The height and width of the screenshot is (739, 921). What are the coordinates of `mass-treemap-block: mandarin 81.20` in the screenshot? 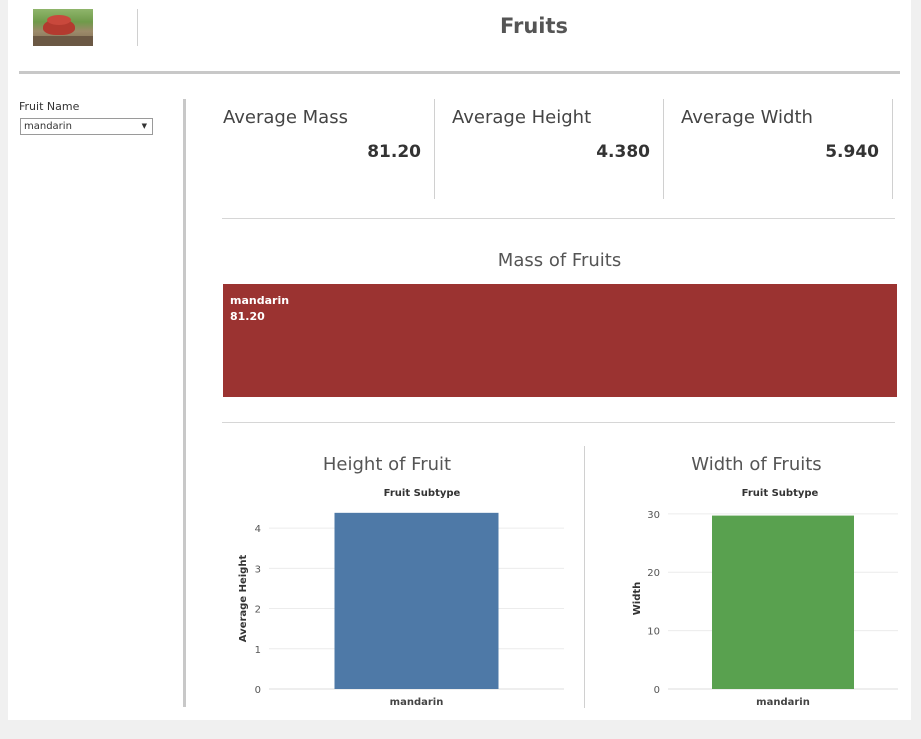 It's located at (560, 340).